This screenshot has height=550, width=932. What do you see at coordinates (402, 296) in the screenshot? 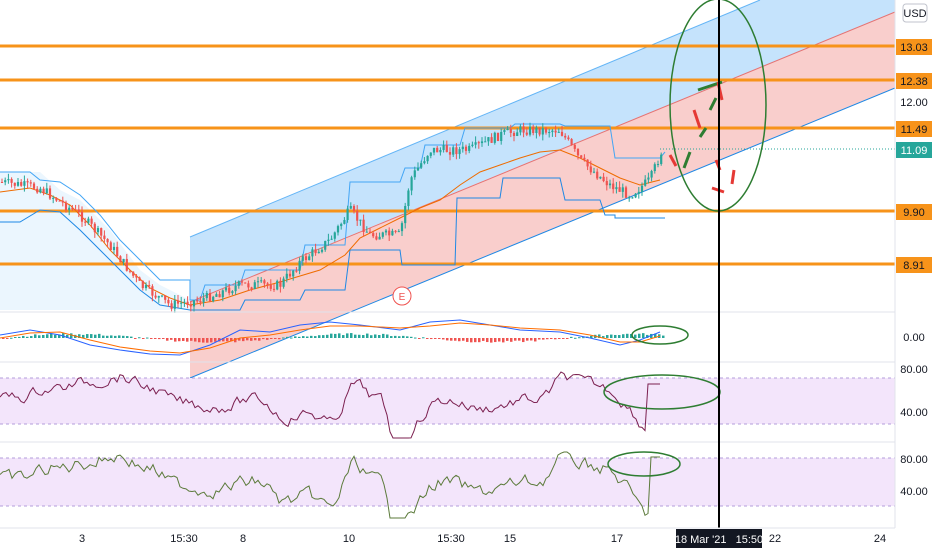
I see `earnings-marker: E` at bounding box center [402, 296].